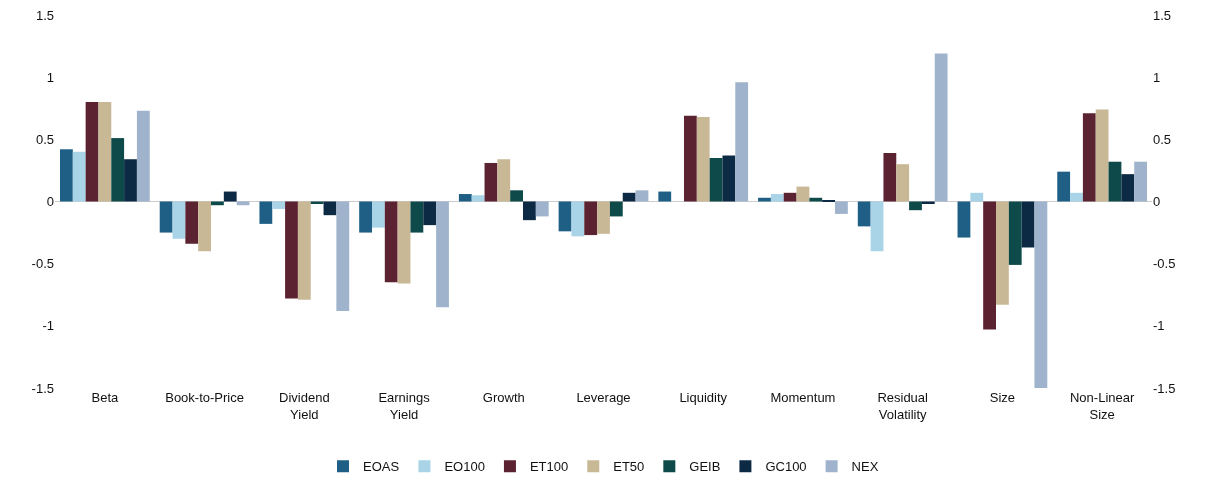 This screenshot has height=493, width=1207. Describe the element at coordinates (50, 77) in the screenshot. I see `y-tick-label: 1` at that location.